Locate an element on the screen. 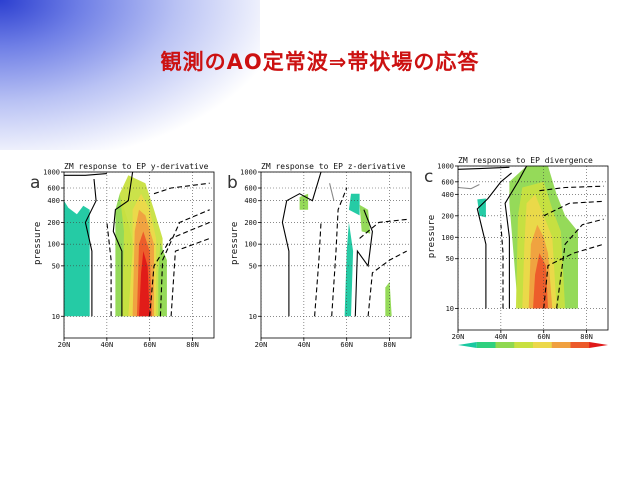 Image resolution: width=640 pixels, height=480 pixels. panel-b-frame is located at coordinates (336, 255).